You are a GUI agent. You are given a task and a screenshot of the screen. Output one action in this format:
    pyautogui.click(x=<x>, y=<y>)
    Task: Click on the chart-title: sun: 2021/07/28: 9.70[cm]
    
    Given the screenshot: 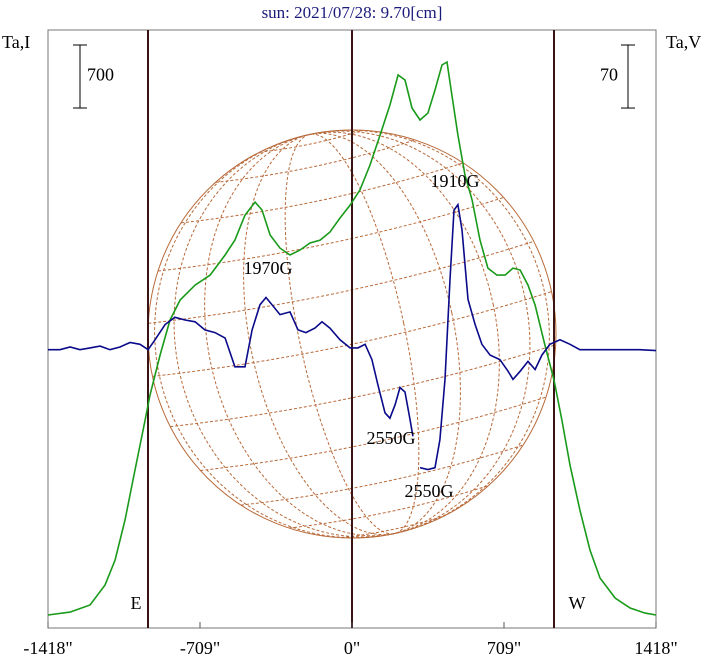 What is the action you would take?
    pyautogui.click(x=352, y=12)
    